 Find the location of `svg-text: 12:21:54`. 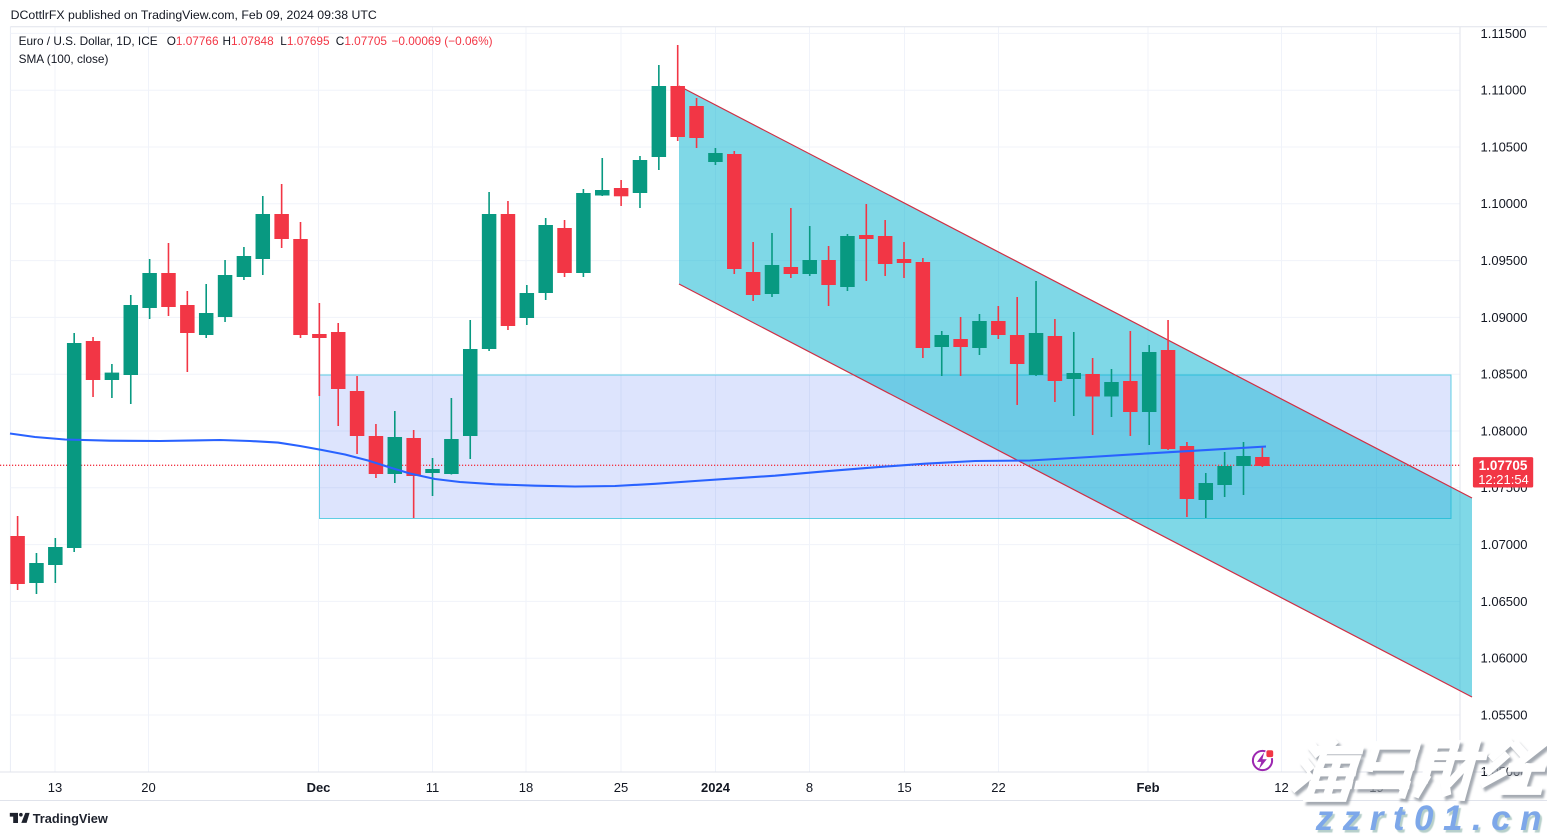

svg-text: 12:21:54 is located at coordinates (1503, 479).